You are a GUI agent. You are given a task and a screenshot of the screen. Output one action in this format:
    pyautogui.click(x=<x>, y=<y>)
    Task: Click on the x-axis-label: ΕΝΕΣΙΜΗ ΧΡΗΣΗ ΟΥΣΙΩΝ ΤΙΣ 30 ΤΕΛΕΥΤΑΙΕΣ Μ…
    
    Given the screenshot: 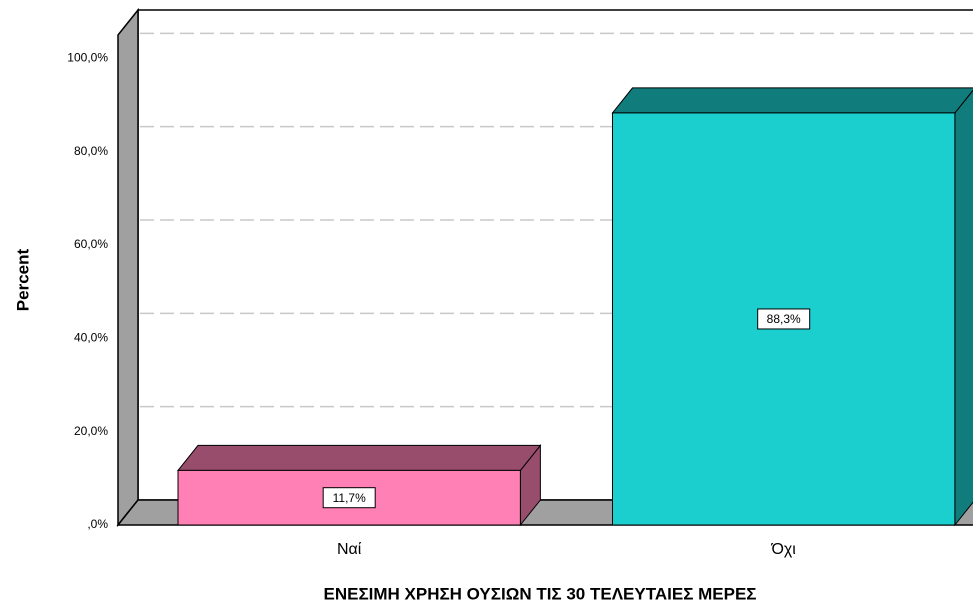 What is the action you would take?
    pyautogui.click(x=539, y=593)
    